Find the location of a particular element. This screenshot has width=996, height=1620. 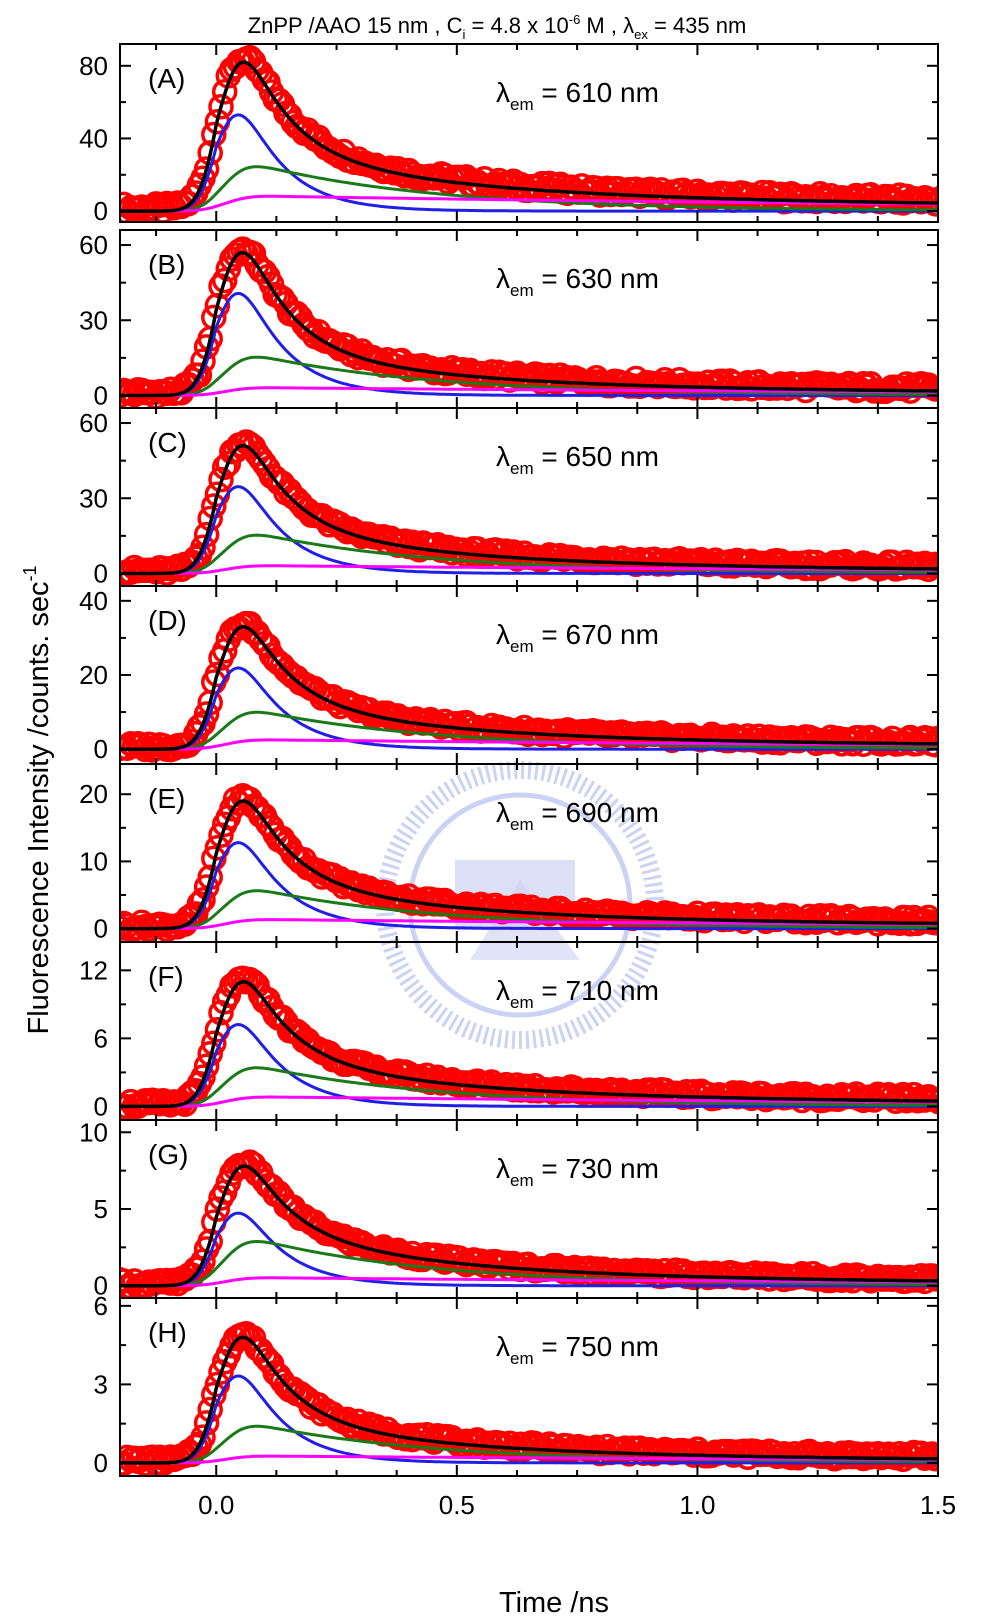

lambda-value: = 690 nm is located at coordinates (596, 812).